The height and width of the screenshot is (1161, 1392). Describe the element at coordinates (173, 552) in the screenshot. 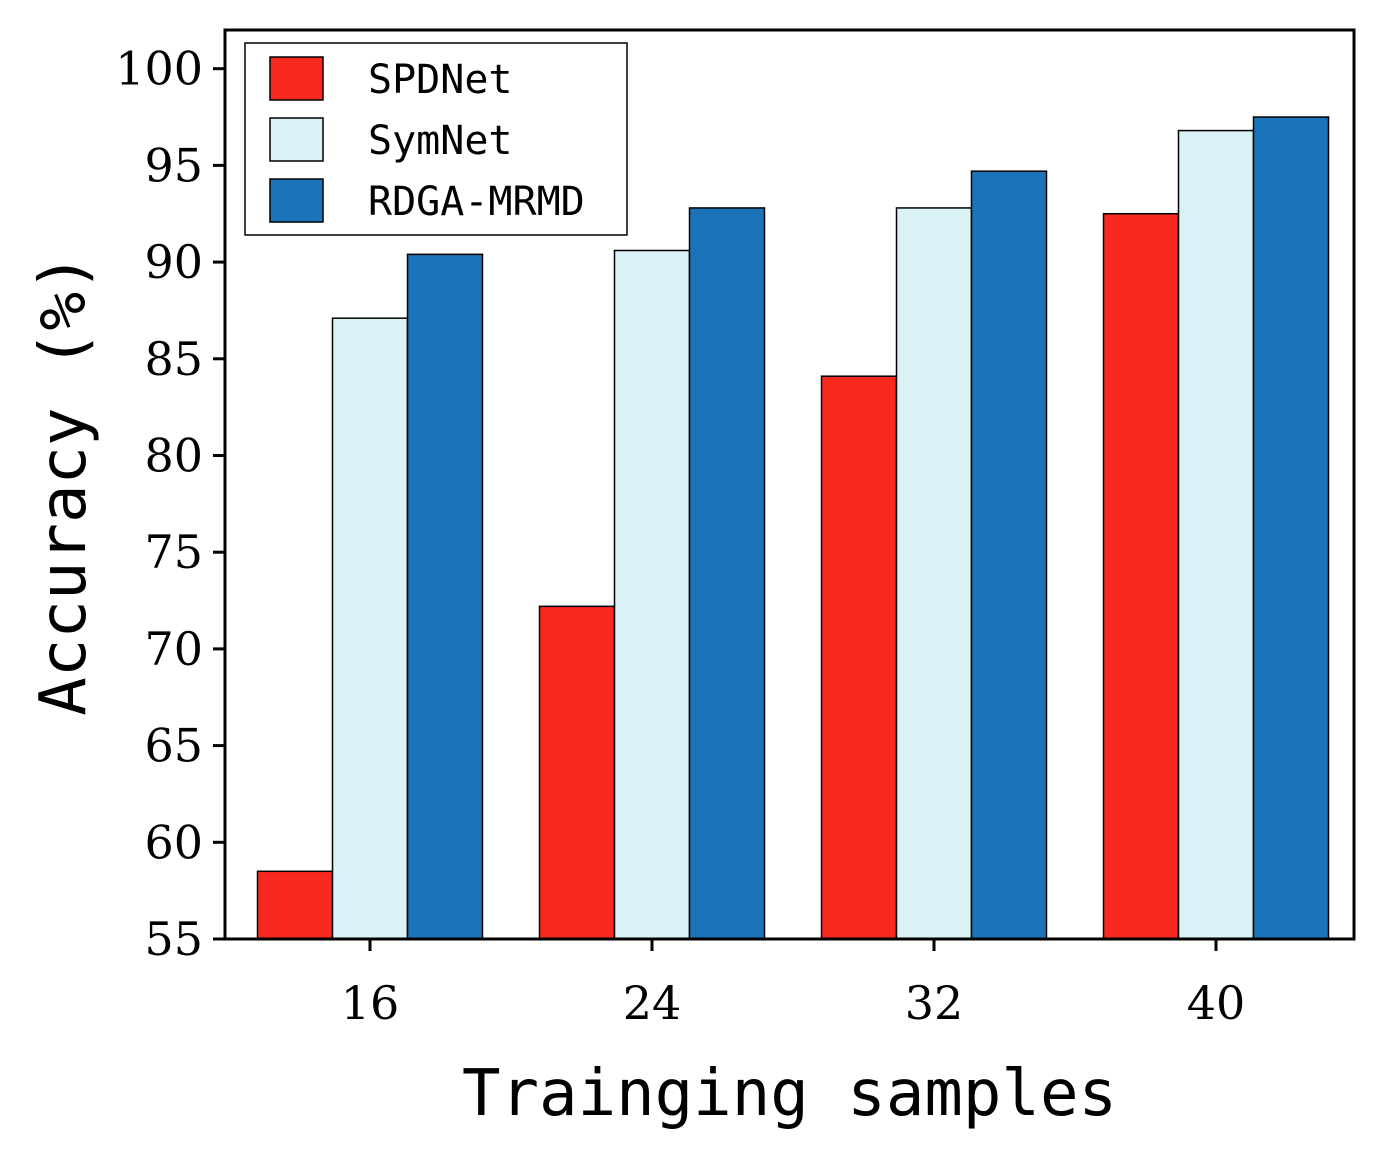

I see `y-tick-label: 75` at that location.